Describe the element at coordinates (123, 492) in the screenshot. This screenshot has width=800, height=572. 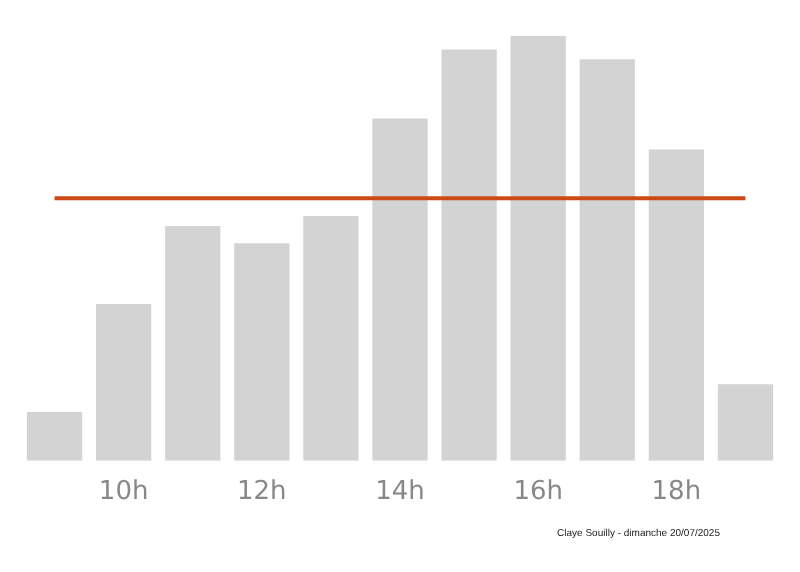
I see `x-tick-label: 10h` at that location.